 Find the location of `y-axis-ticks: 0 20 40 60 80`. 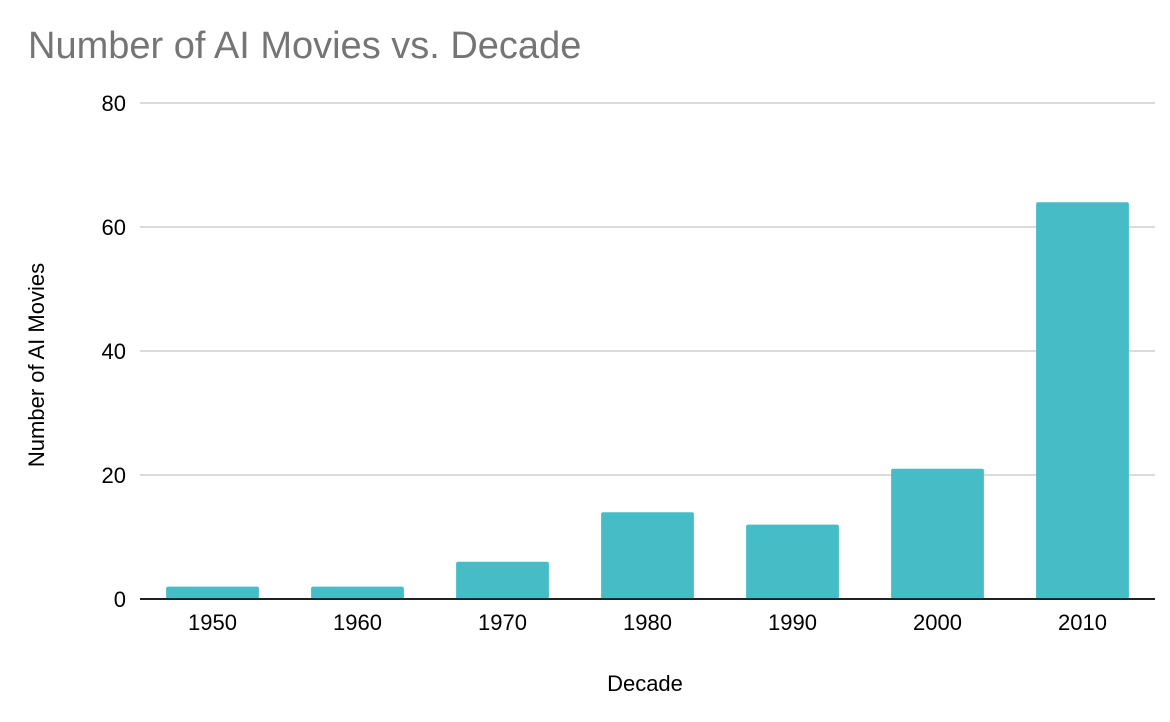

y-axis-ticks: 0 20 40 60 80 is located at coordinates (114, 351).